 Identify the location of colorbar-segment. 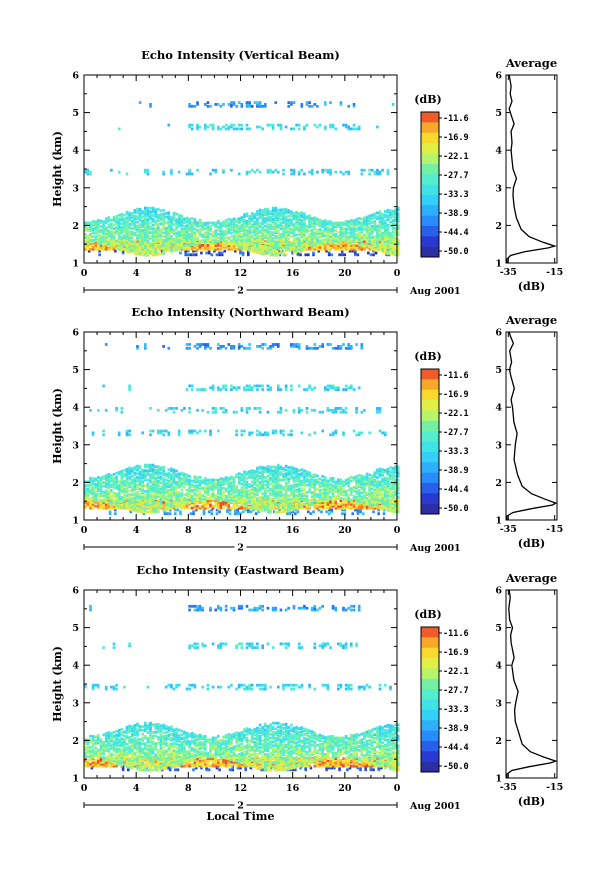
(430, 221).